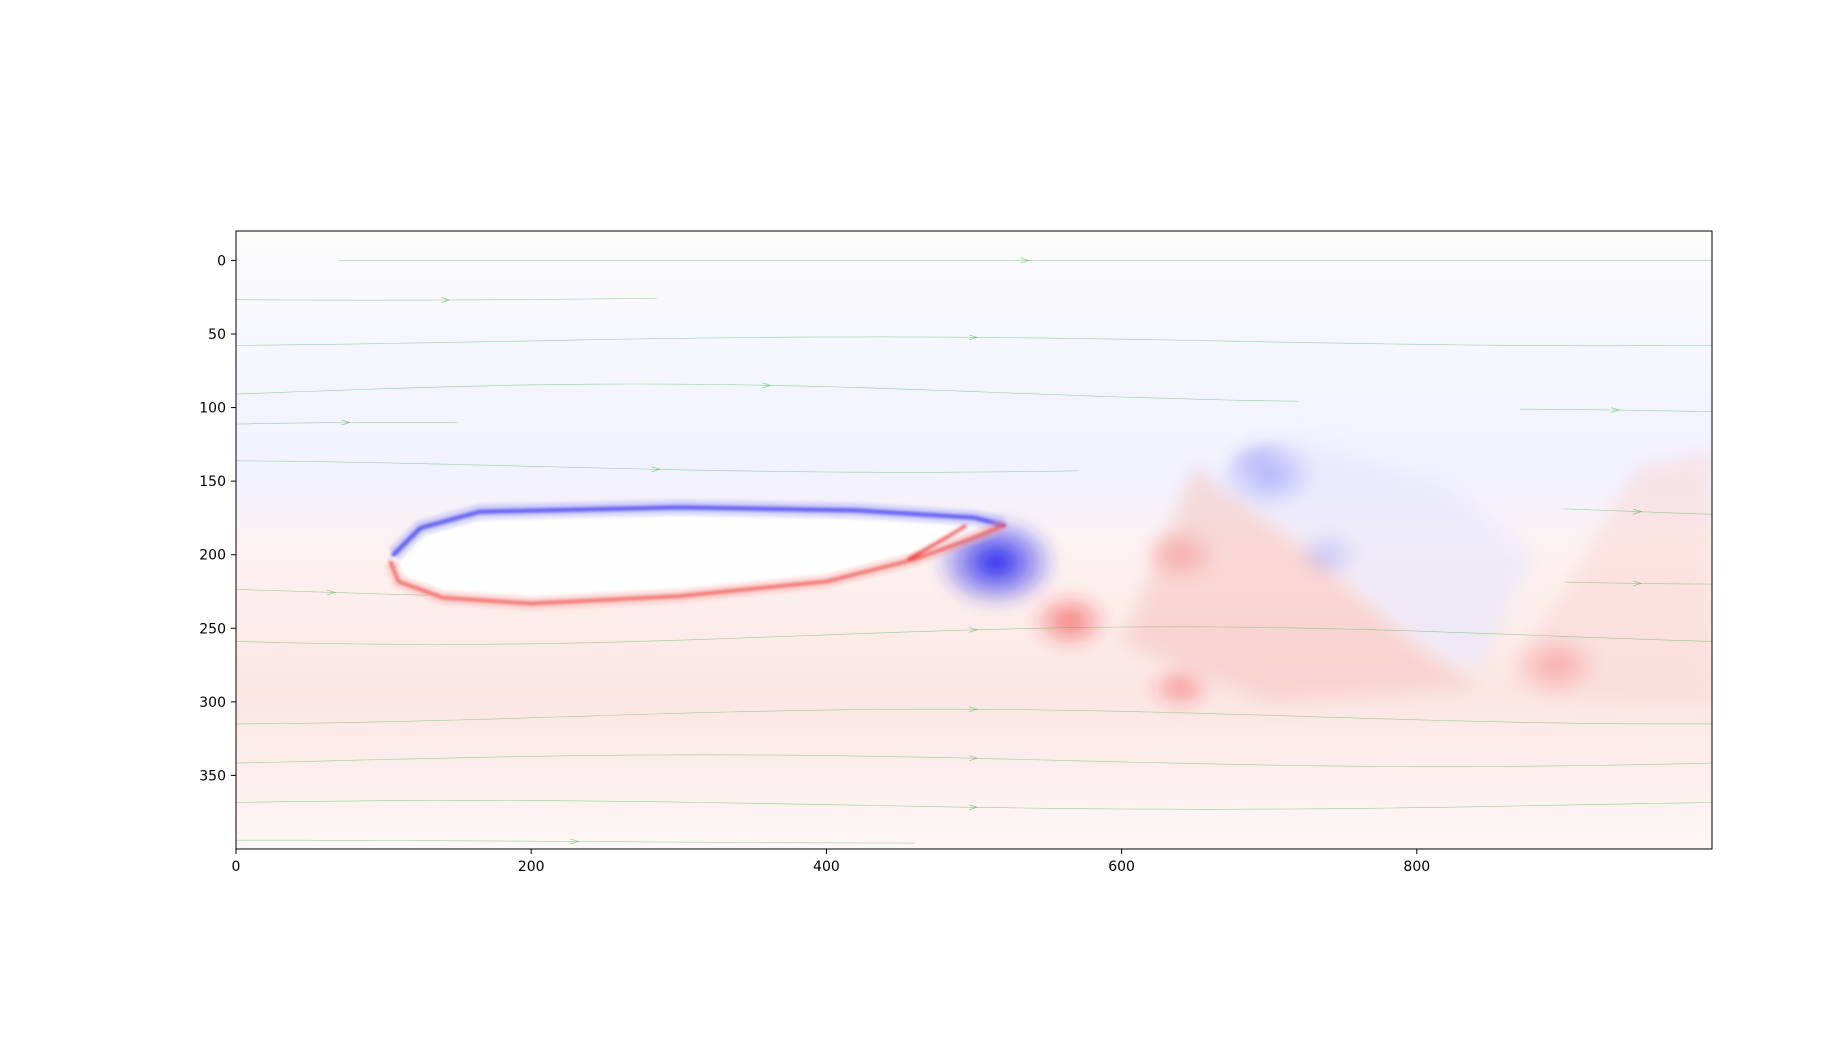  I want to click on shear-layer-top-halo, so click(697, 530).